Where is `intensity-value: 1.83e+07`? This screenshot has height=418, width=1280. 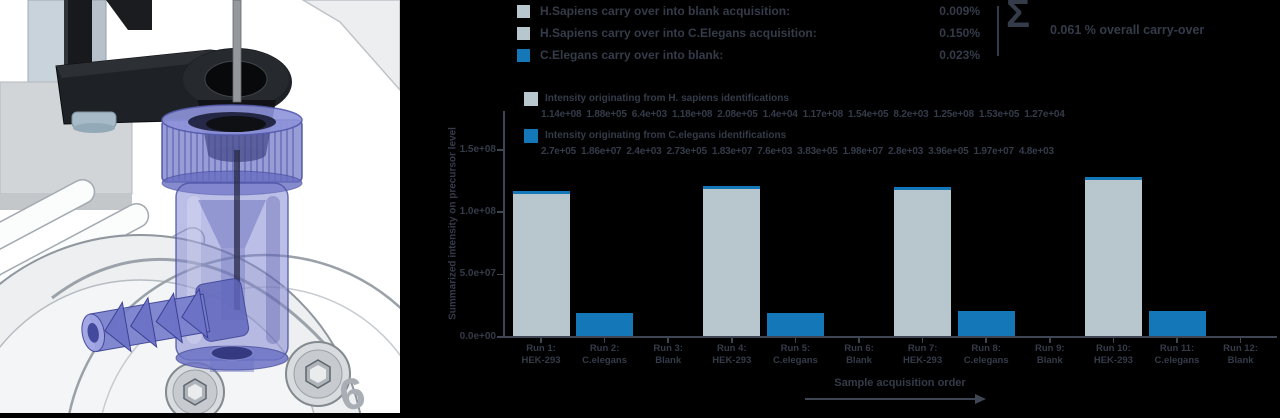 intensity-value: 1.83e+07 is located at coordinates (732, 151).